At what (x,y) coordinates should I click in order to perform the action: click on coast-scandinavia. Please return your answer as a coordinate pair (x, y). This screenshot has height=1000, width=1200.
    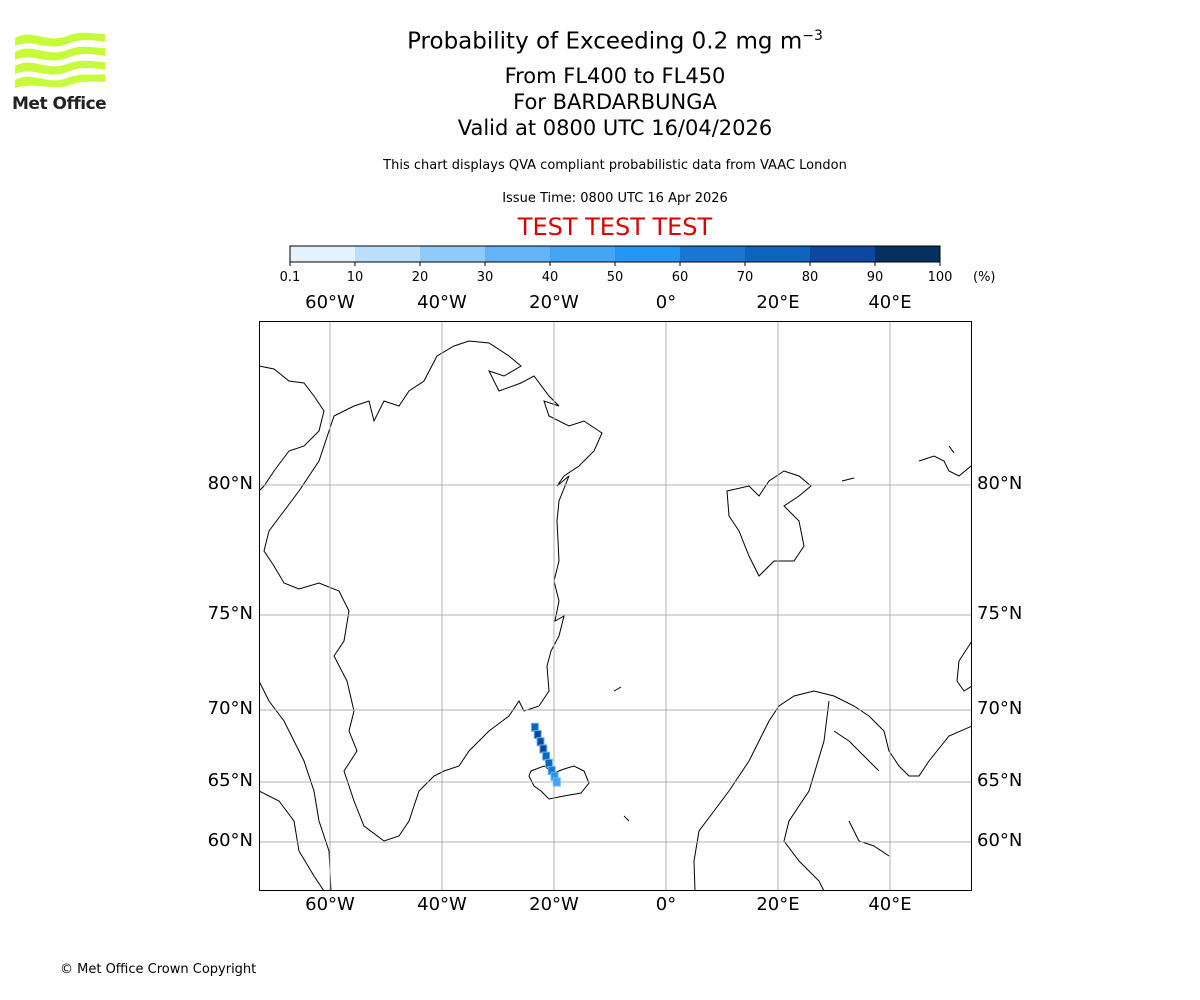
    Looking at the image, I should click on (832, 790).